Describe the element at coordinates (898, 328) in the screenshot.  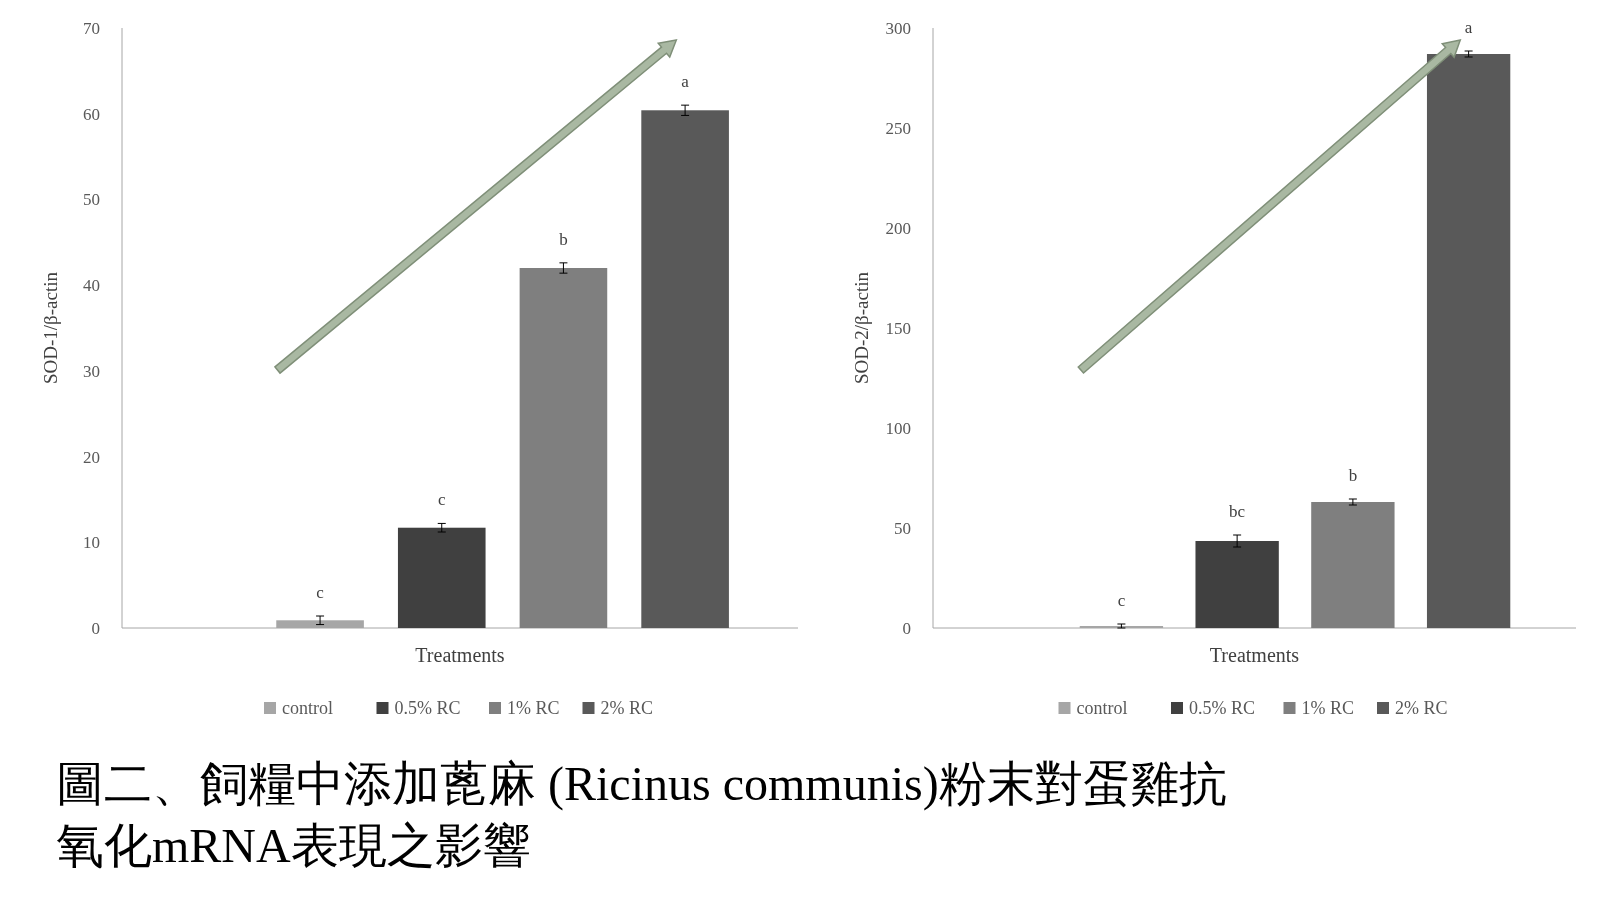
I see `y-tick-label: 150` at that location.